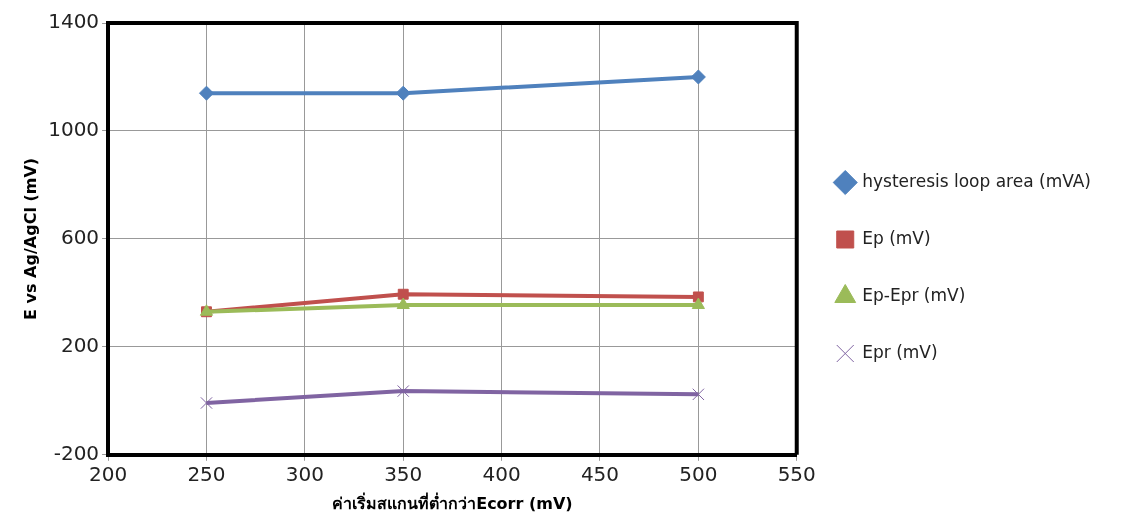 The height and width of the screenshot is (531, 1129). I want to click on x-tick-label: 450, so click(600, 474).